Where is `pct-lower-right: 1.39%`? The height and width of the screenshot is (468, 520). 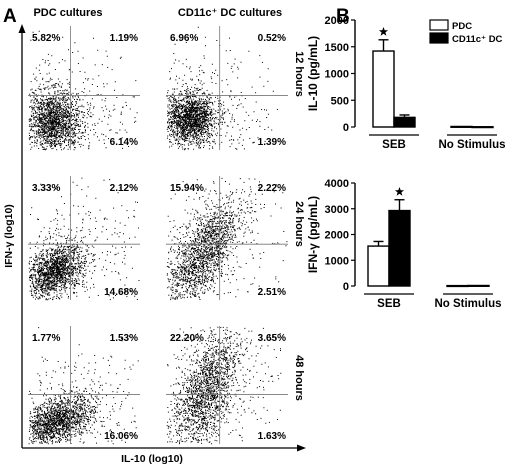 pct-lower-right: 1.39% is located at coordinates (272, 142).